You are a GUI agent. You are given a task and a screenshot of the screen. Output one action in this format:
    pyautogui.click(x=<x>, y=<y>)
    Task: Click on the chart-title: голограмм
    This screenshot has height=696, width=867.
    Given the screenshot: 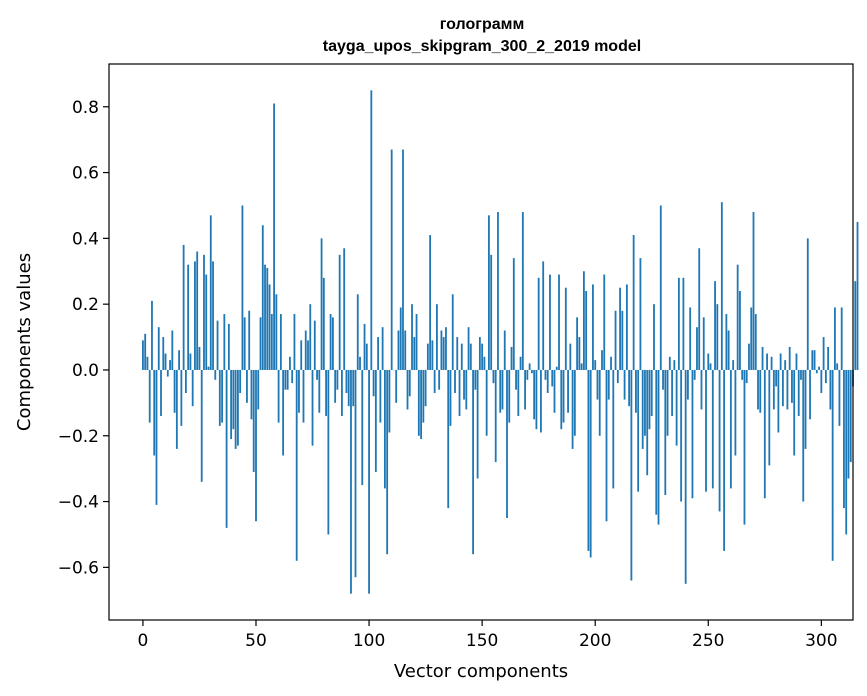 What is the action you would take?
    pyautogui.click(x=482, y=24)
    